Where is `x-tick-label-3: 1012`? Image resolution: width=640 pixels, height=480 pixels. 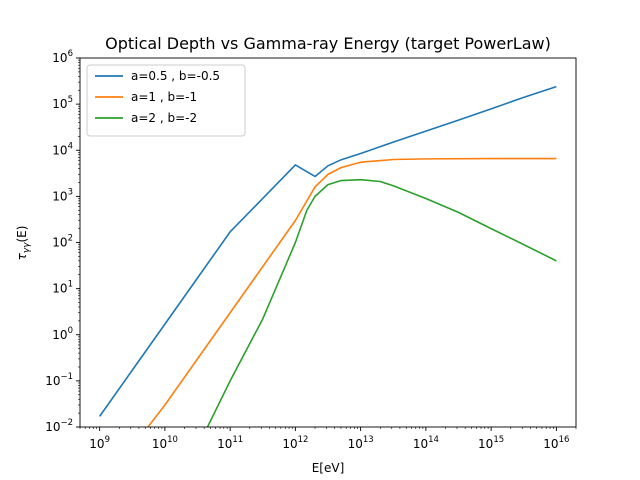 x-tick-label-3: 1012 is located at coordinates (295, 443).